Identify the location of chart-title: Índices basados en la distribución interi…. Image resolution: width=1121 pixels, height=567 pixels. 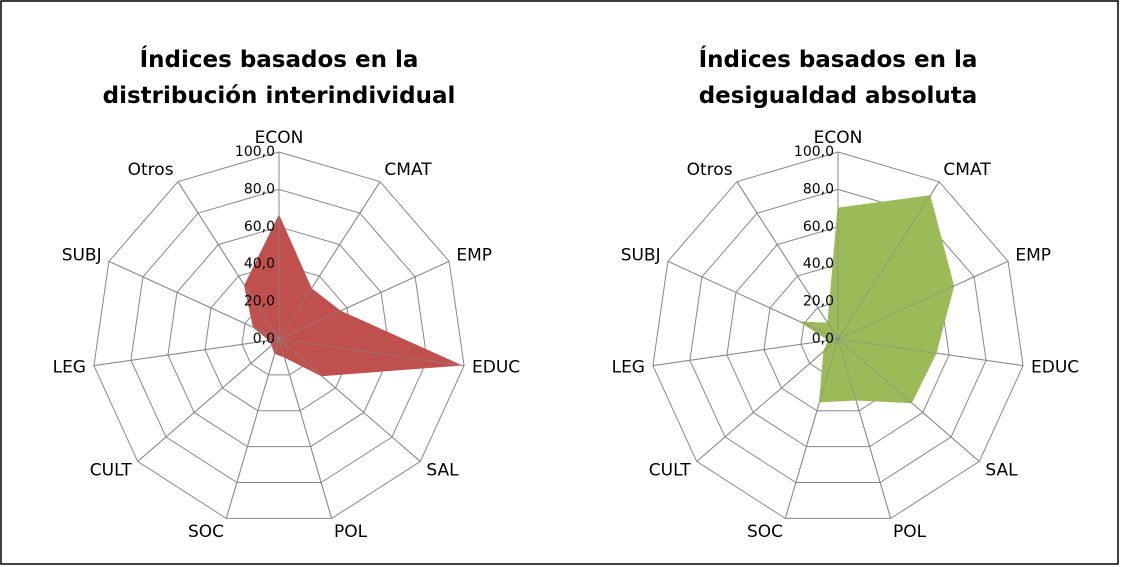
(279, 77).